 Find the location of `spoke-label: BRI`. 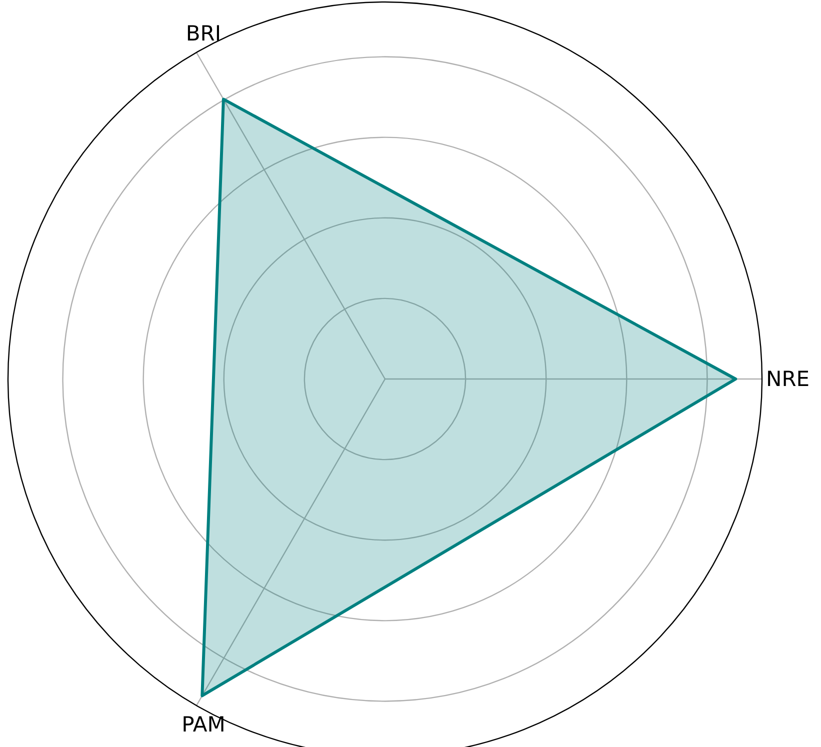

spoke-label: BRI is located at coordinates (204, 33).